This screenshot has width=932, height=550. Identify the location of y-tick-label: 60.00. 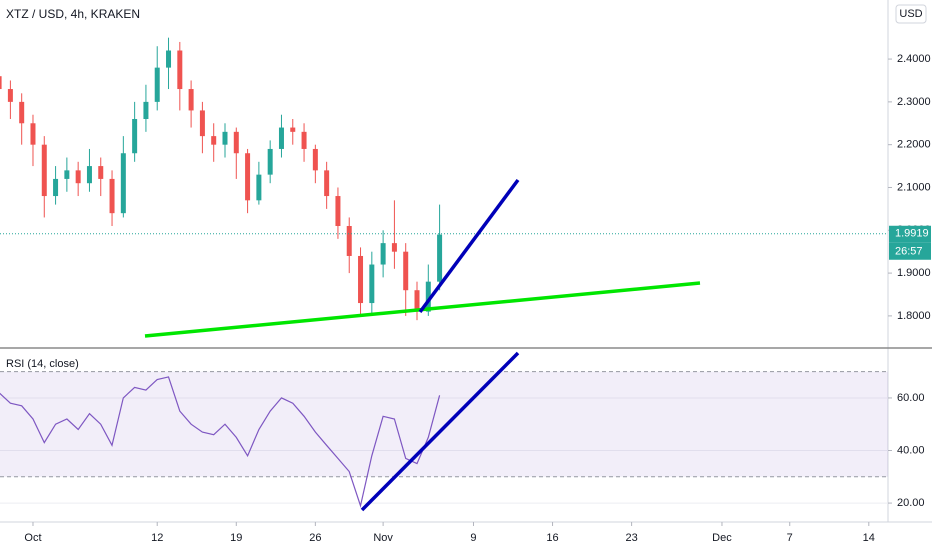
(911, 398).